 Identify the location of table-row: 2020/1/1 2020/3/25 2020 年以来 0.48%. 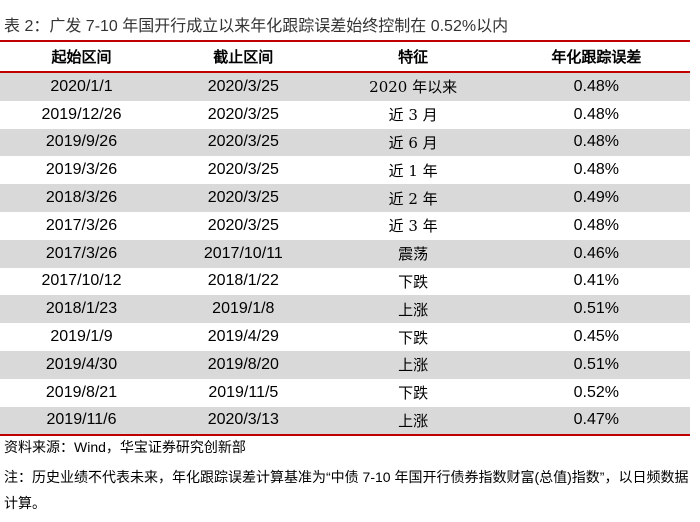
(345, 86).